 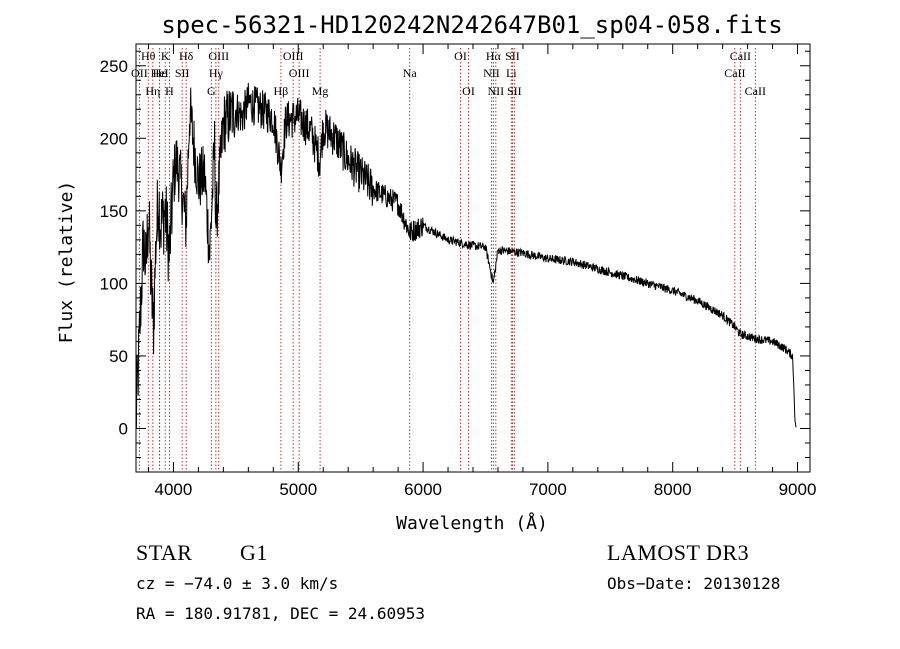 I want to click on x-tick-label: 6000, so click(x=423, y=489).